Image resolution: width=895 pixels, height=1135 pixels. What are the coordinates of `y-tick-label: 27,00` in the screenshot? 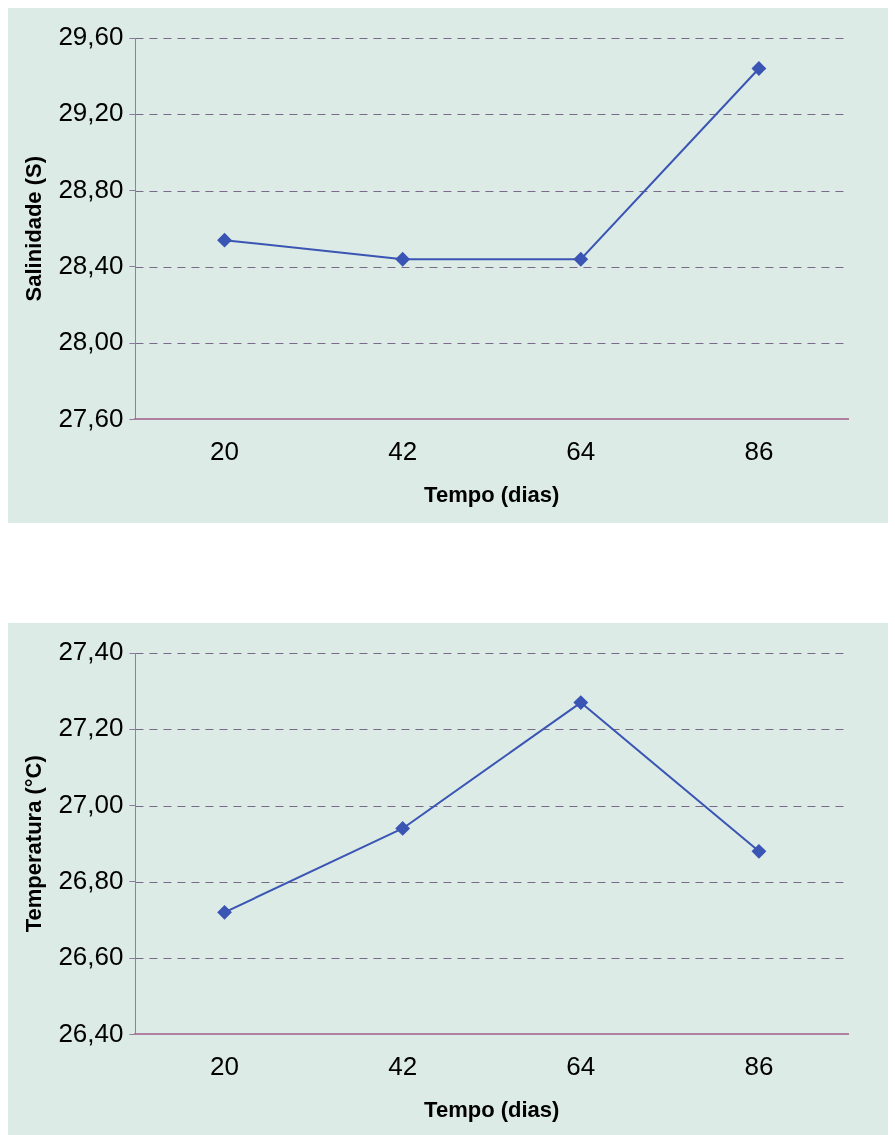 It's located at (91, 803).